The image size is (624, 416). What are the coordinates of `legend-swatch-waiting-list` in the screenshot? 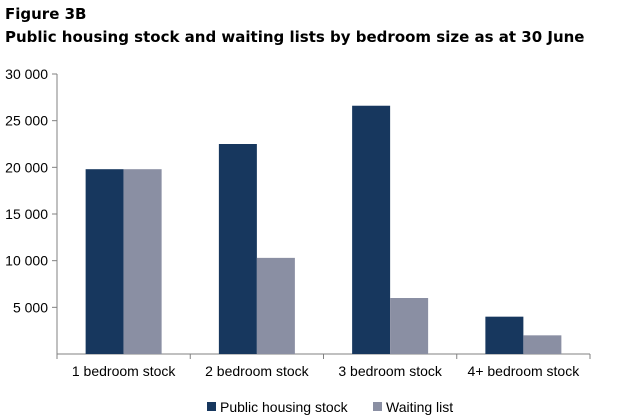 It's located at (377, 406).